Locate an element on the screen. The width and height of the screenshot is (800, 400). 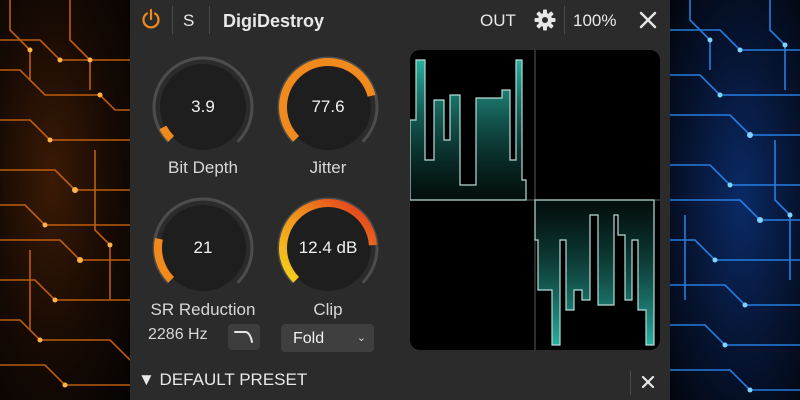
sr-reduction-value: 21 is located at coordinates (203, 247).